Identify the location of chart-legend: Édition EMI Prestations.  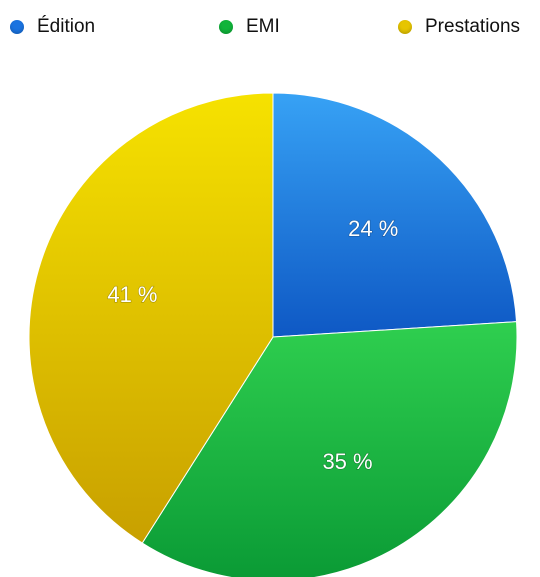
(270, 27).